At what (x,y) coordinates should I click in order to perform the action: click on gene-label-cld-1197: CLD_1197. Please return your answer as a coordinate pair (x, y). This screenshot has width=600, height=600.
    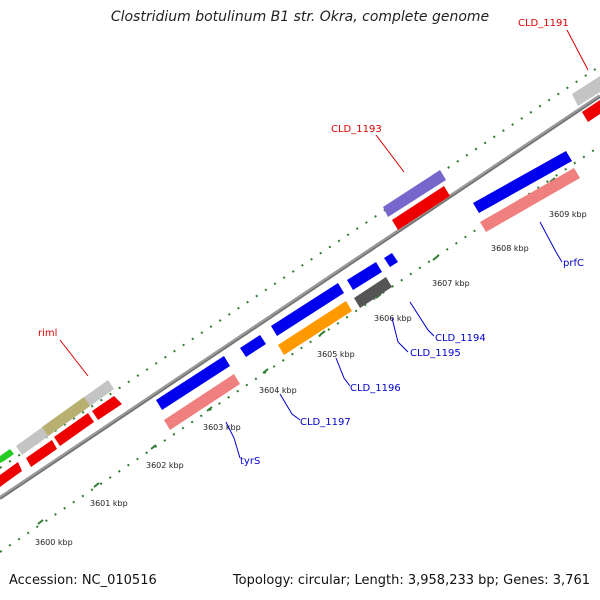
    Looking at the image, I should click on (325, 422).